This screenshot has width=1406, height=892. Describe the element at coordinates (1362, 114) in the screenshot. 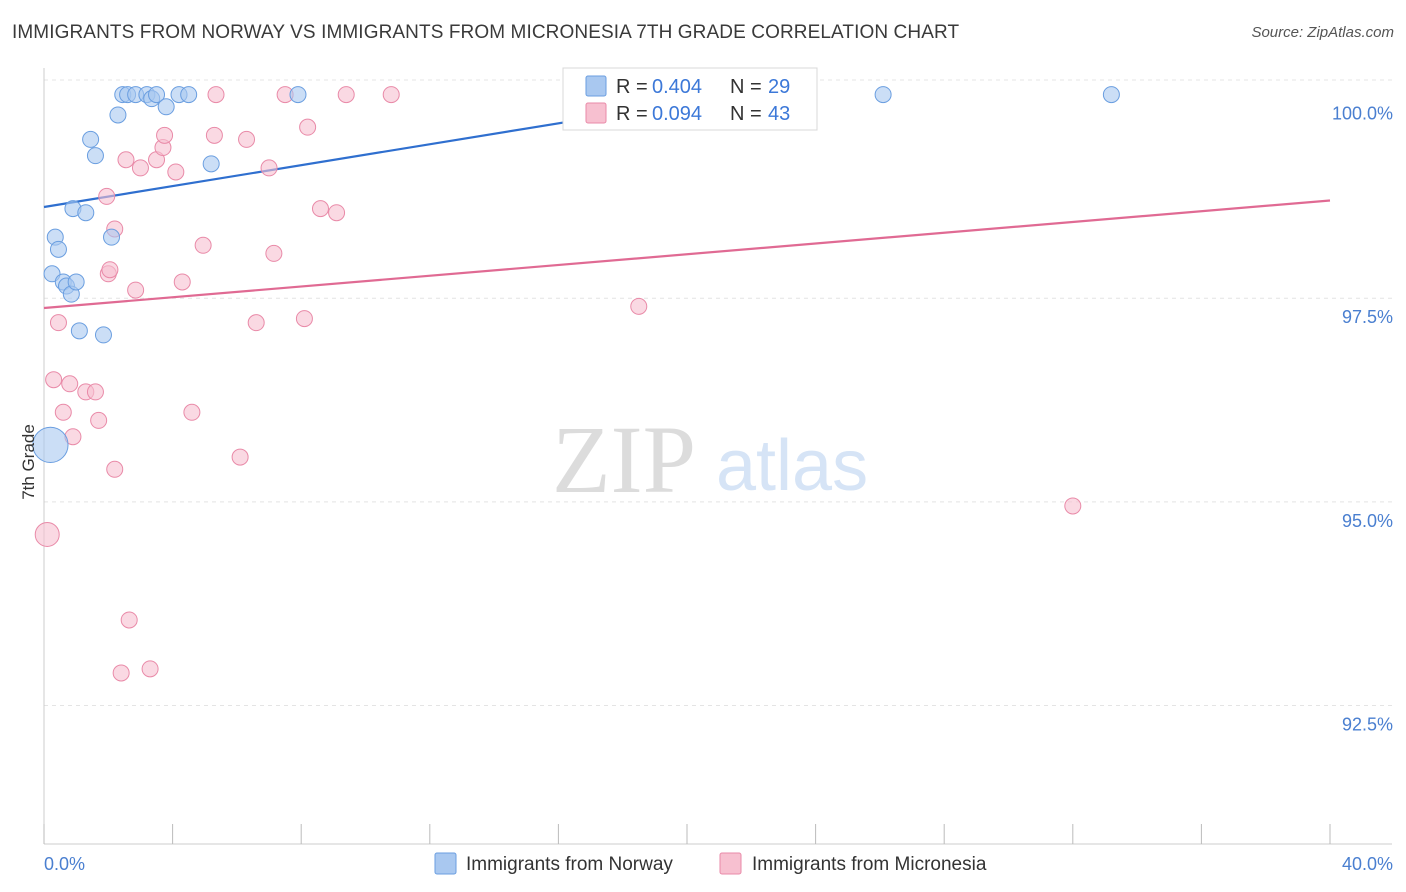

I see `y-tick-label: 100.0%` at that location.